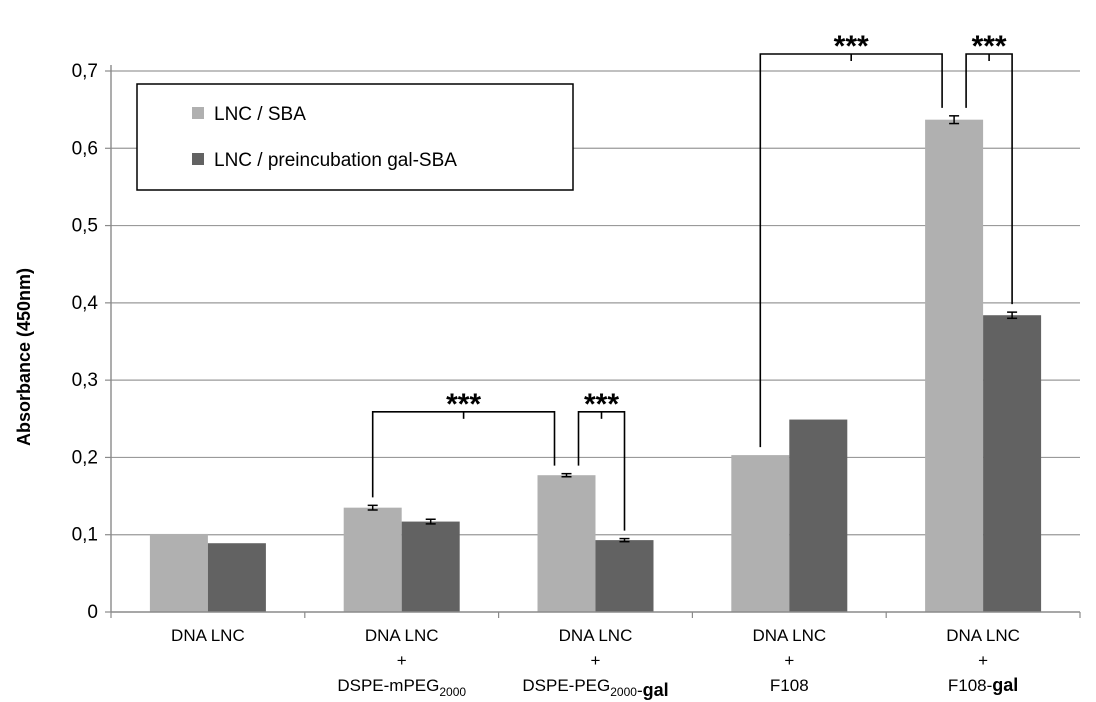  What do you see at coordinates (401, 687) in the screenshot?
I see `category-label: DSPE-mPEG2000` at bounding box center [401, 687].